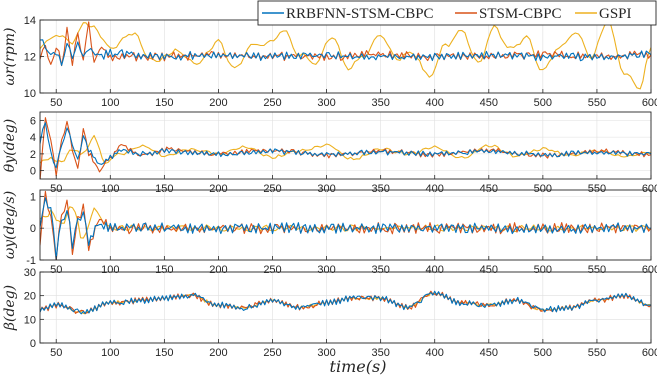  I want to click on y-tick-label: 30, so click(30, 273).